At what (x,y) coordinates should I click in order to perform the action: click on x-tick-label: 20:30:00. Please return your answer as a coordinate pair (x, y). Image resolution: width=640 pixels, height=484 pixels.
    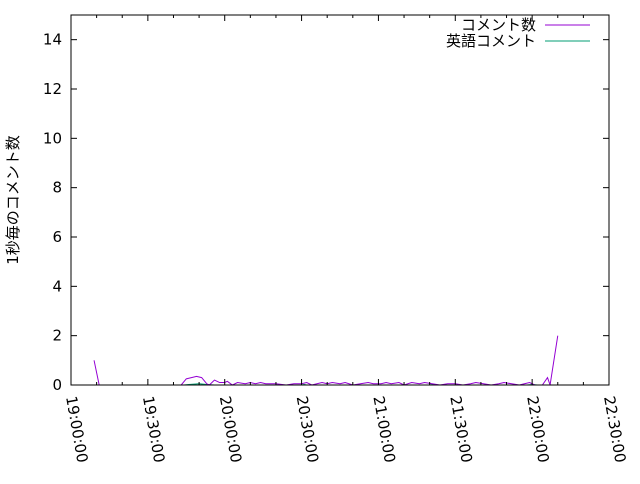
    Looking at the image, I should click on (307, 429).